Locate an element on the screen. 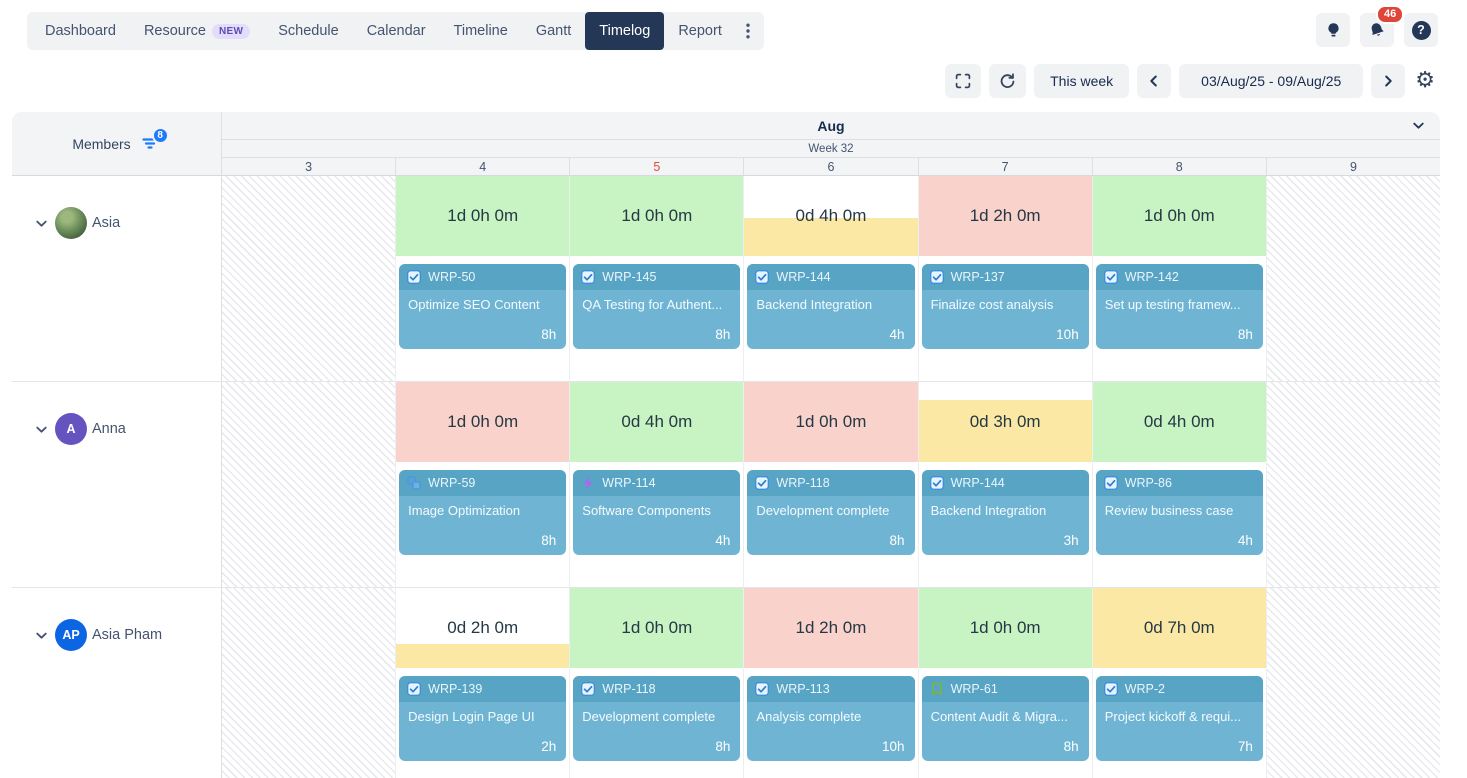 This screenshot has height=778, width=1467. day-number: 6 is located at coordinates (831, 166).